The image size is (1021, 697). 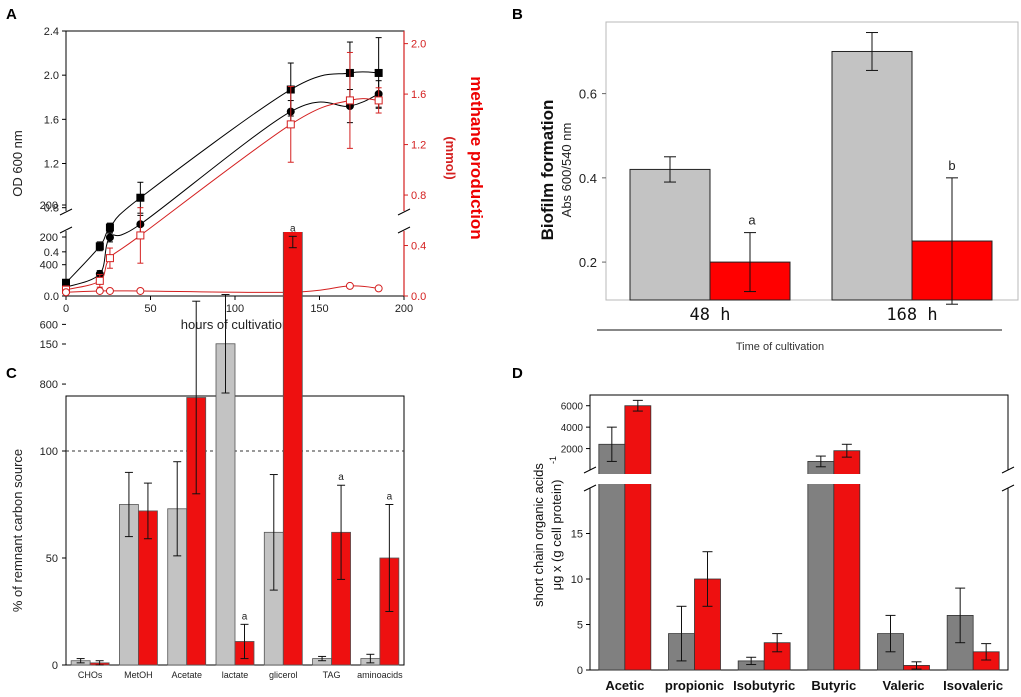 I want to click on panel-b-y-tick-label: 0.6, so click(x=588, y=94).